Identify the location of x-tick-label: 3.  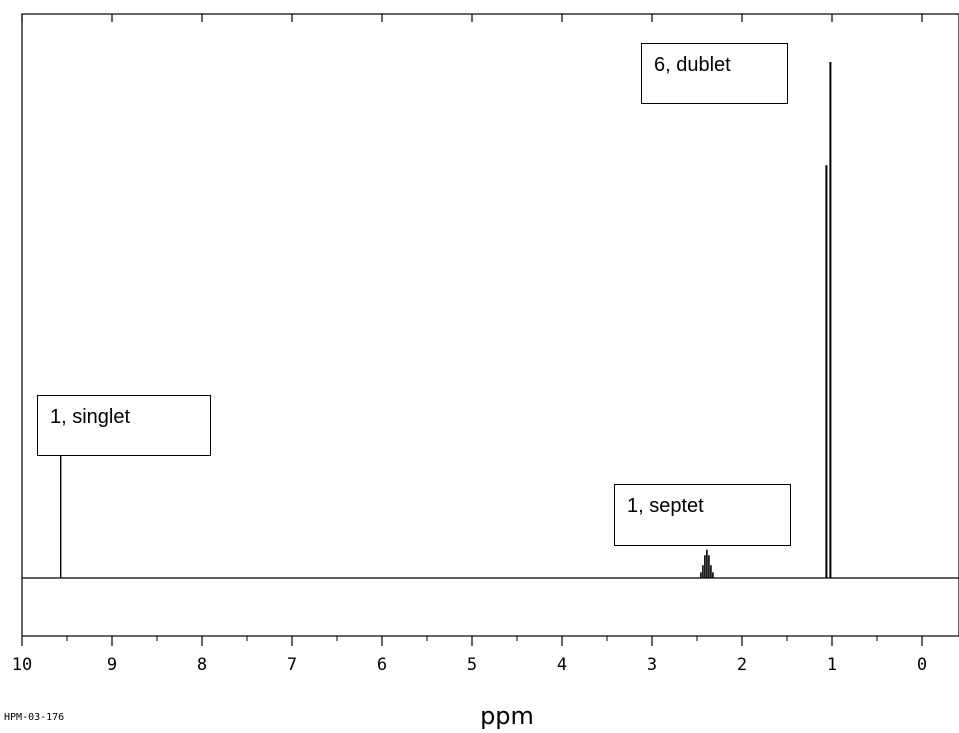
(652, 665).